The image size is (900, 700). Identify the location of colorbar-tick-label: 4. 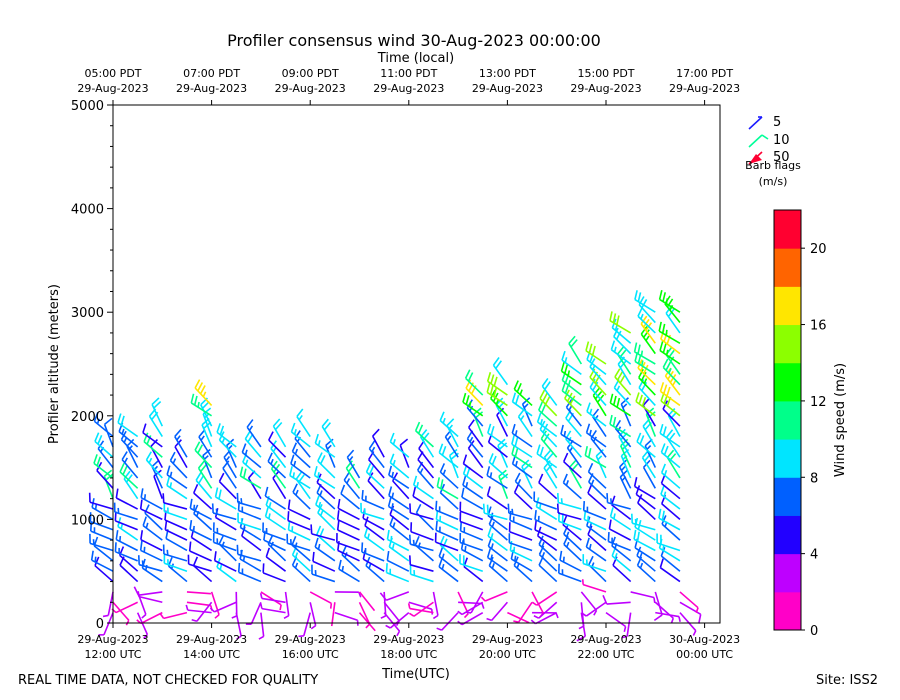
(814, 555).